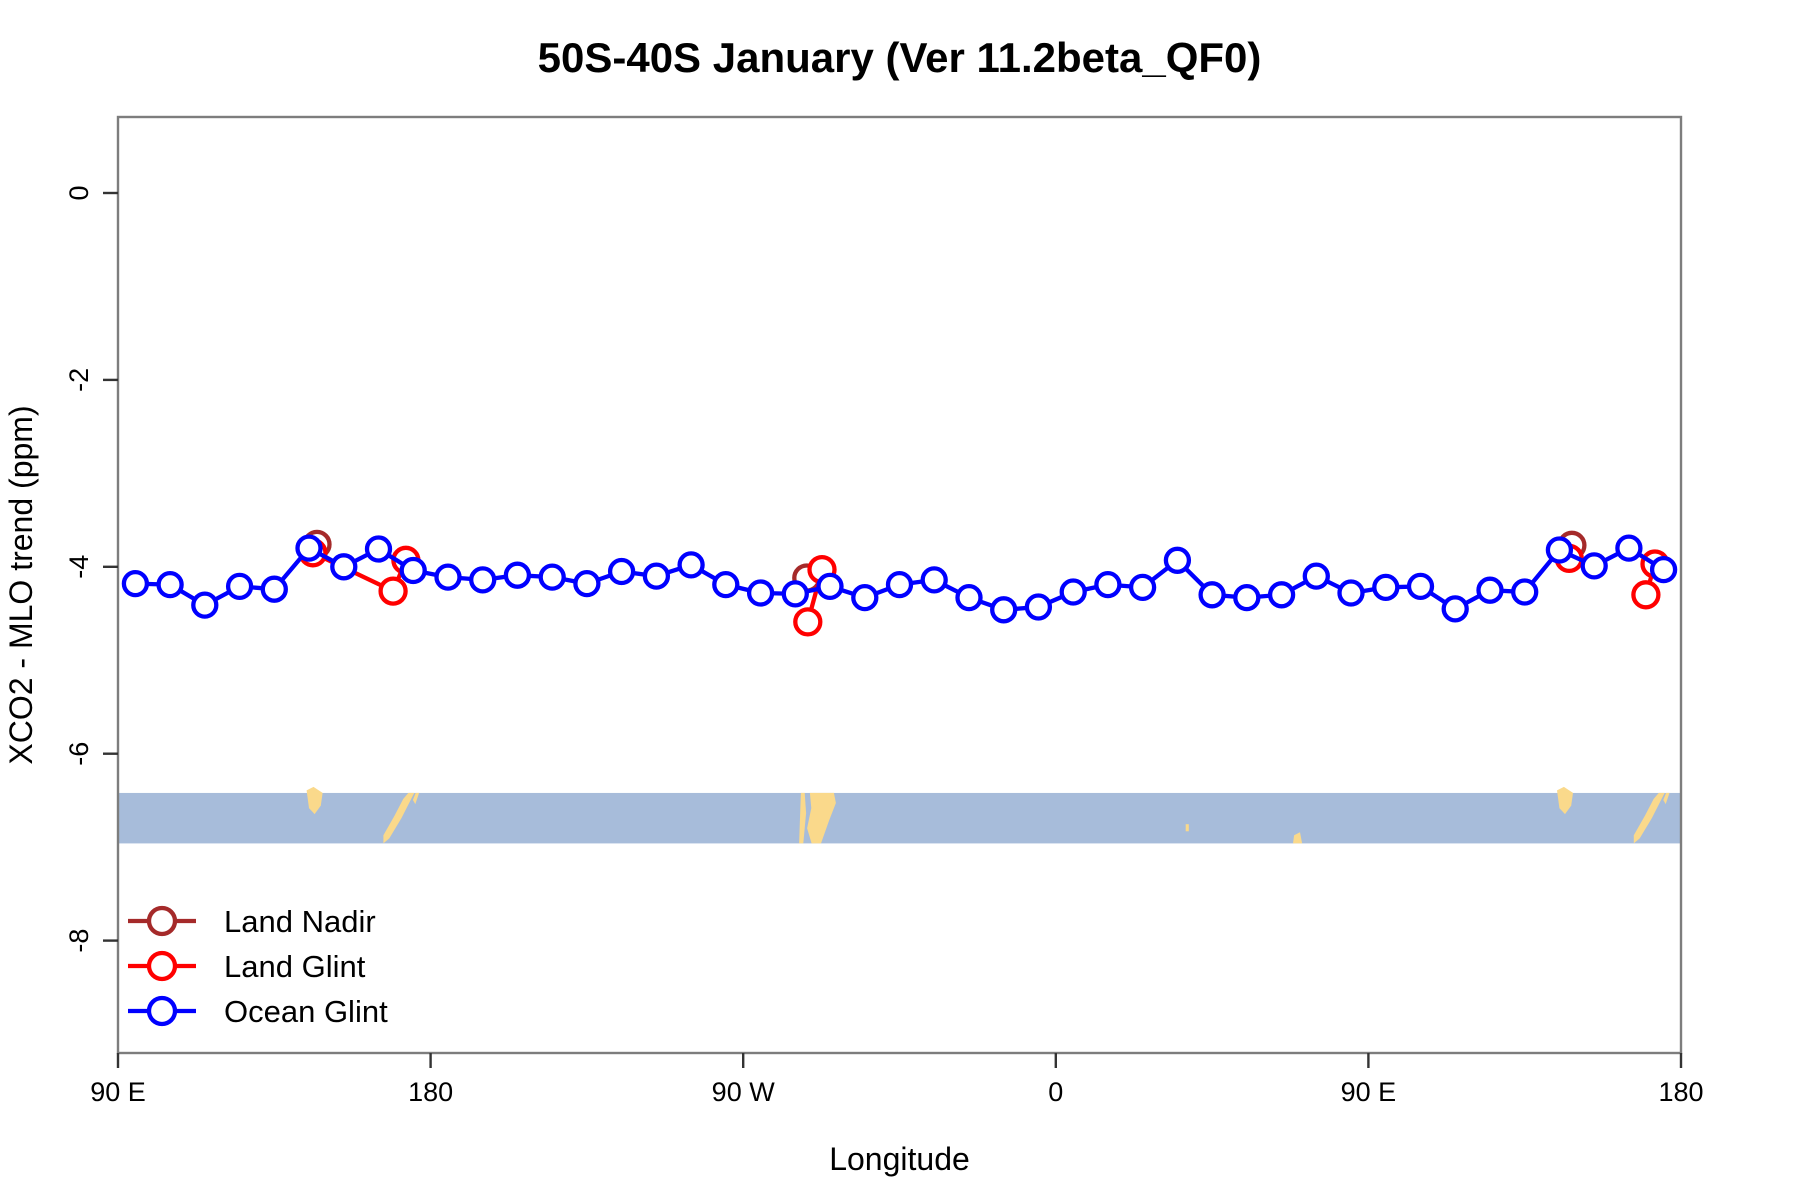 The image size is (1800, 1200). I want to click on legend-label: Land Nadir, so click(300, 921).